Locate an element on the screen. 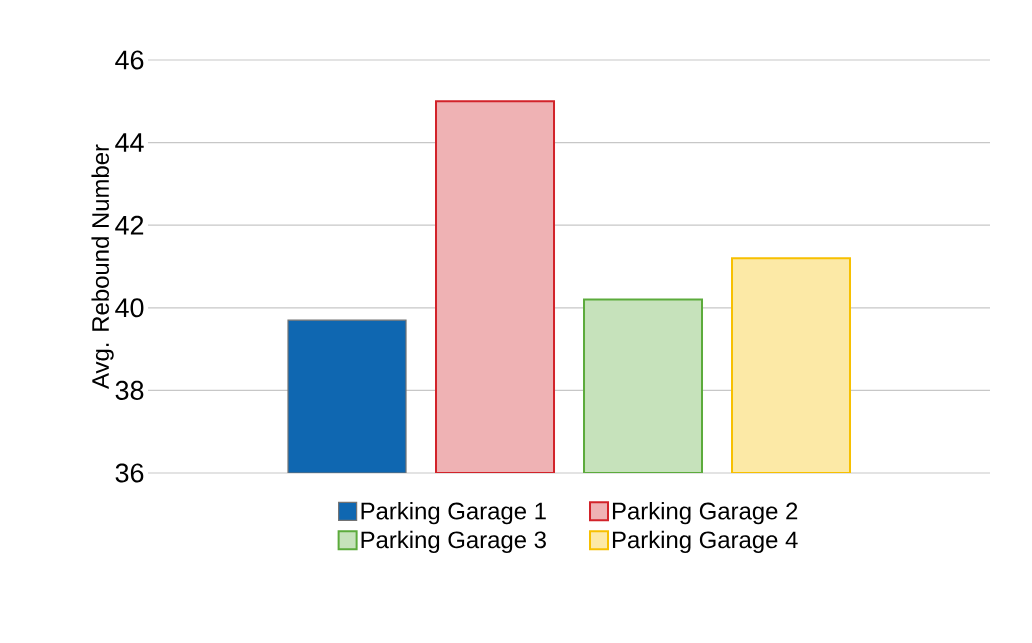  y-tick-label: 46 is located at coordinates (129, 60).